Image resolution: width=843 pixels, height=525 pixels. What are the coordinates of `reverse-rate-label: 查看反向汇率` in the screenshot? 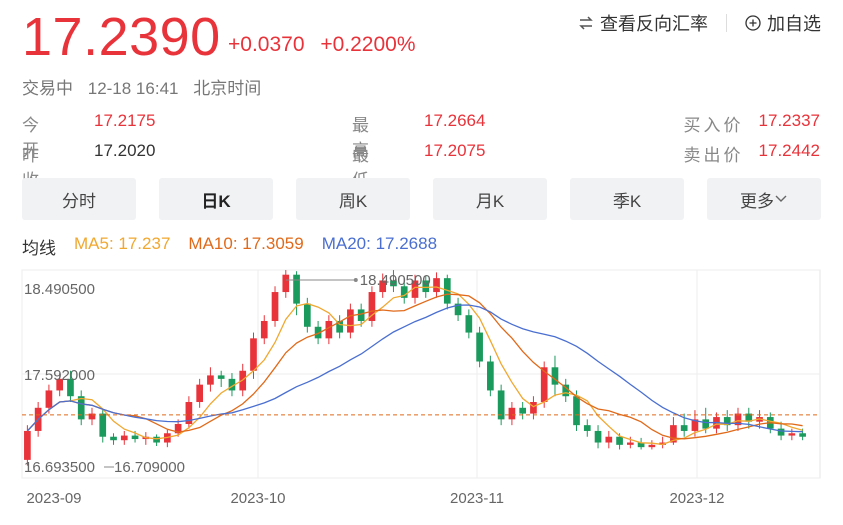 It's located at (654, 24).